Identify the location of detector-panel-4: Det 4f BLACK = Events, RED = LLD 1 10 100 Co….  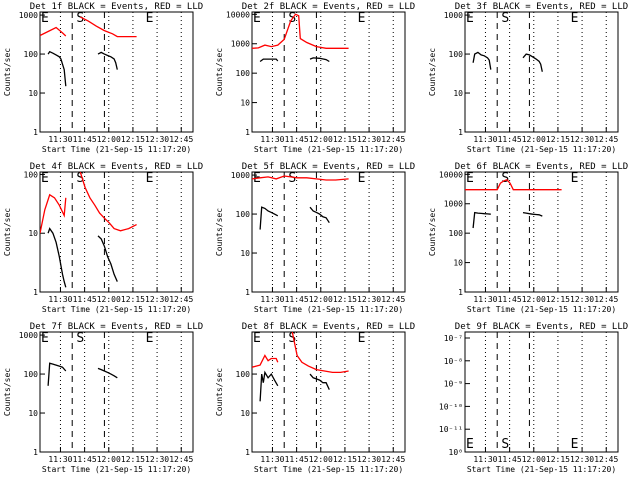
(103, 238).